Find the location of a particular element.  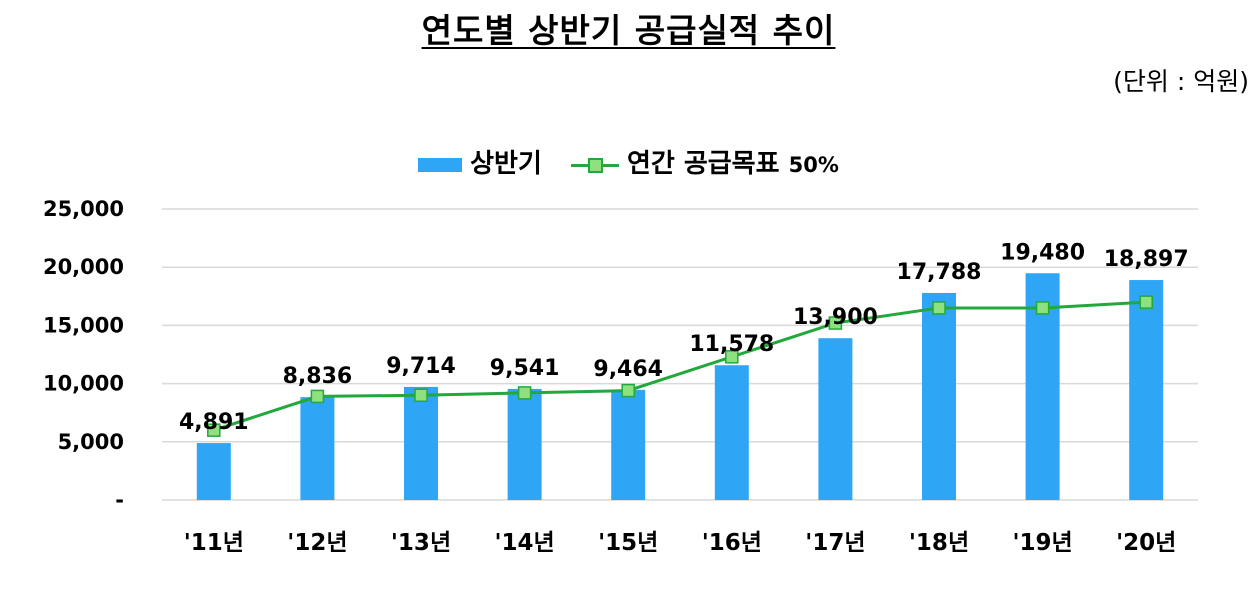

x-tick-label: '20년 is located at coordinates (1146, 543).